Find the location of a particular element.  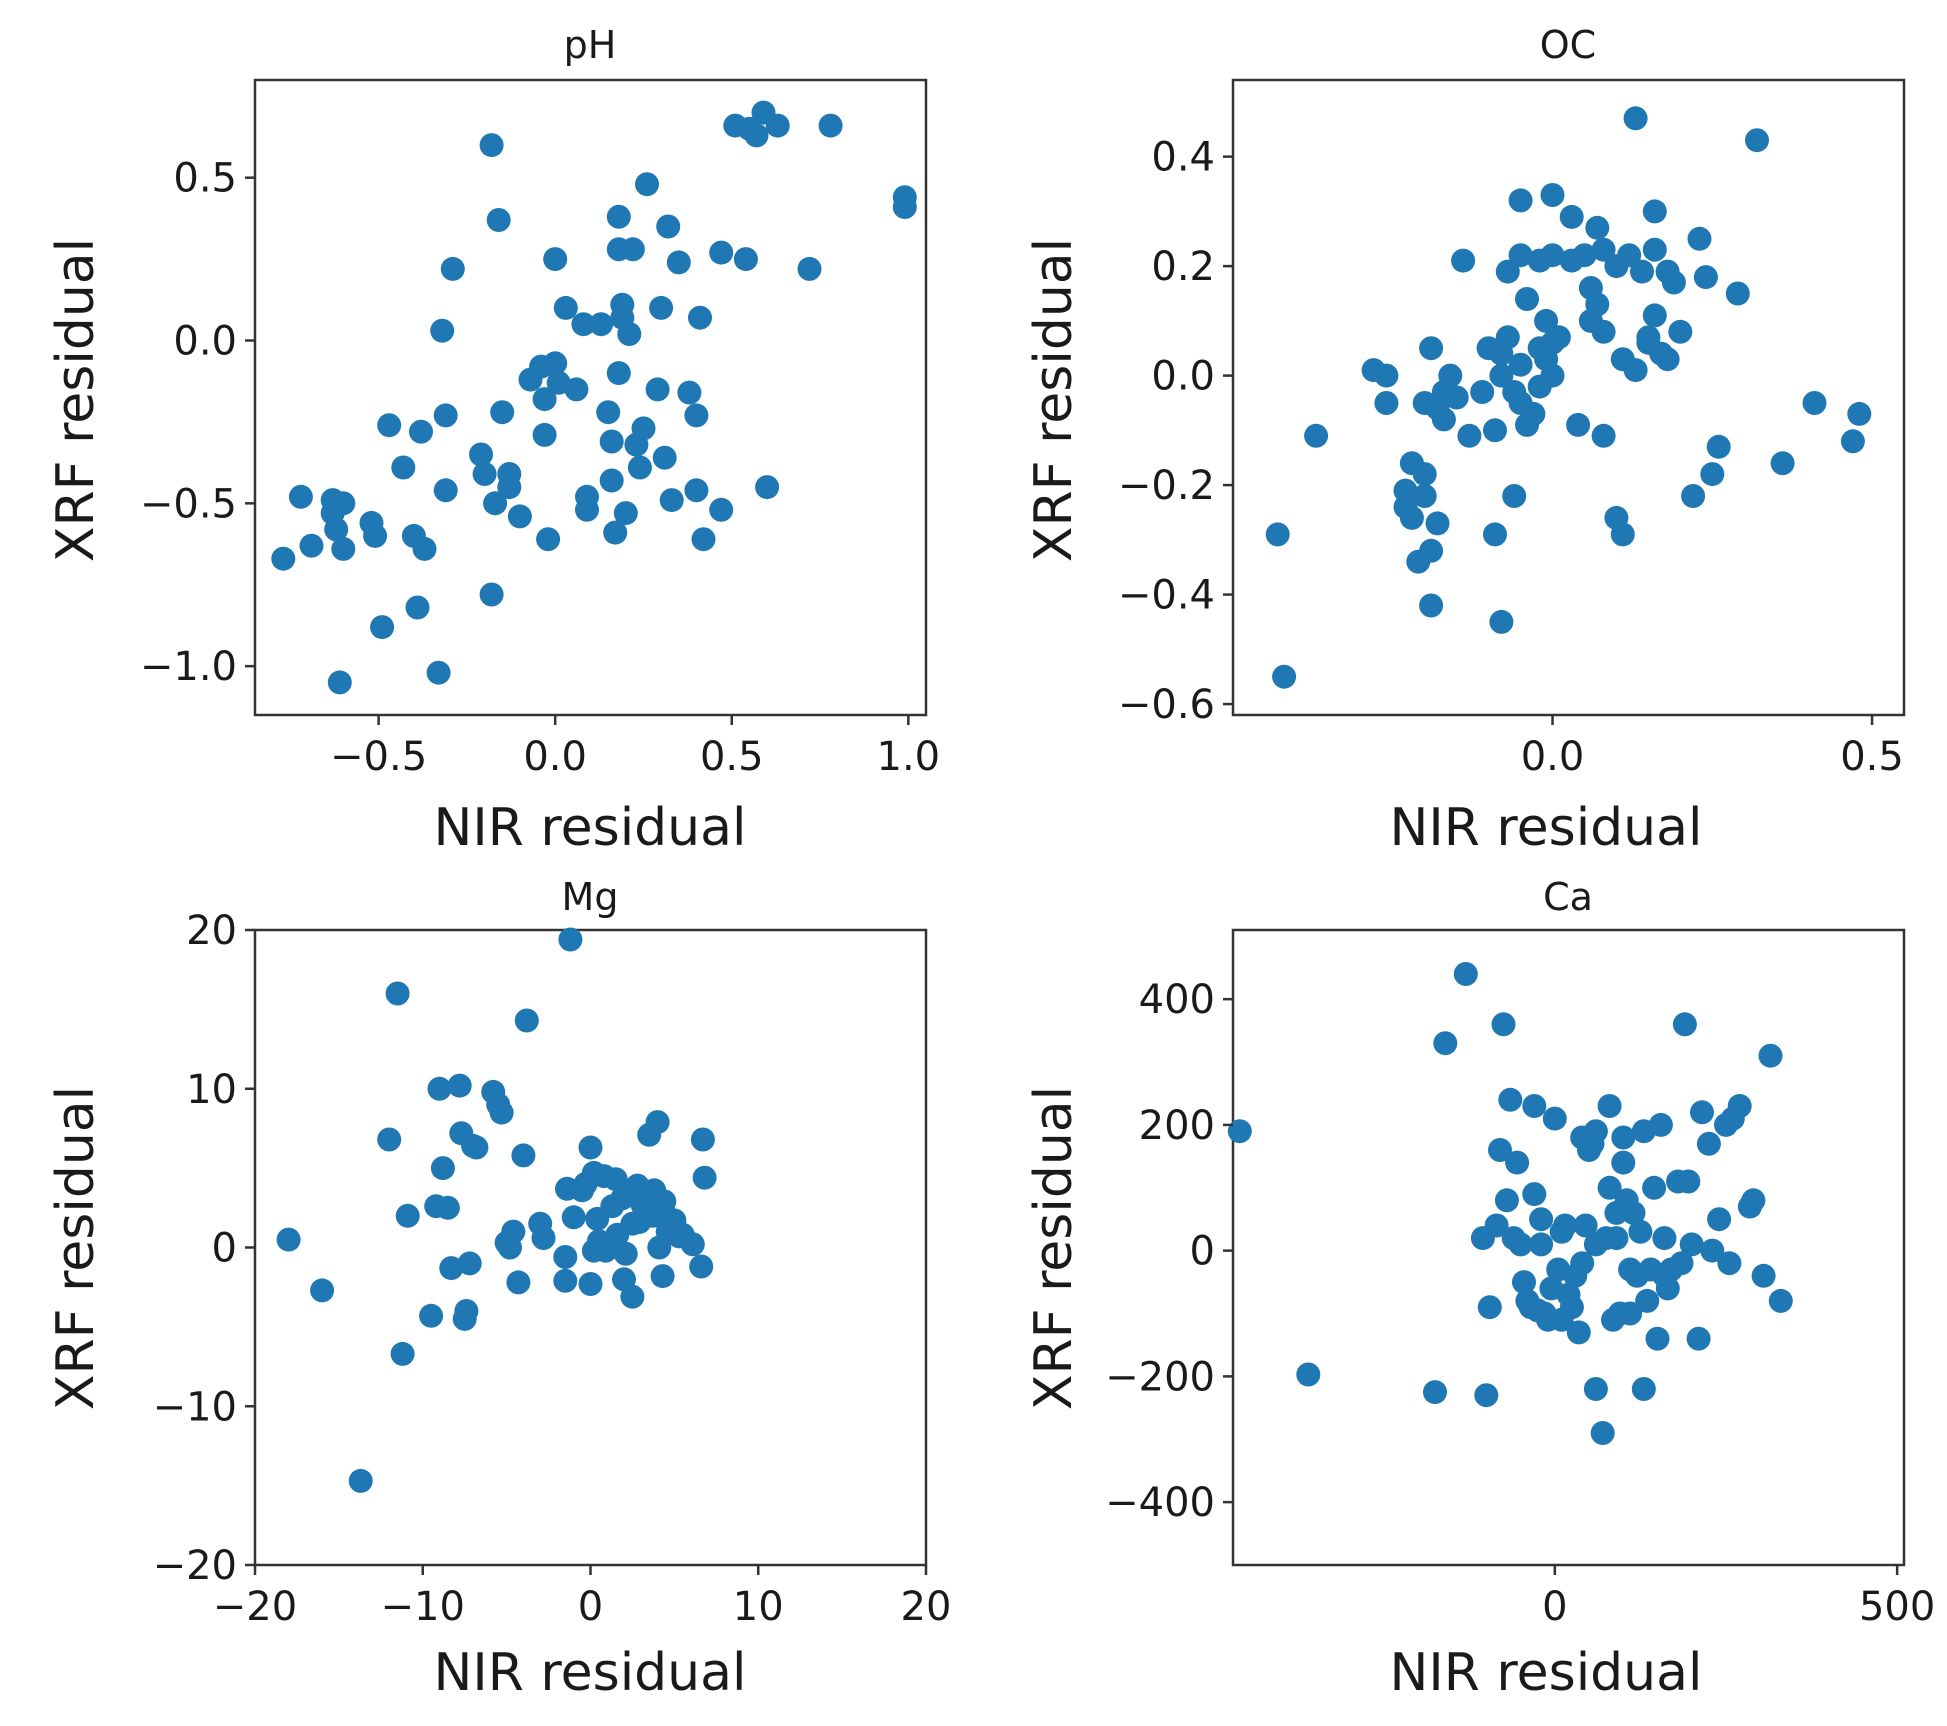

x-tick-label: 0 is located at coordinates (1554, 1607).